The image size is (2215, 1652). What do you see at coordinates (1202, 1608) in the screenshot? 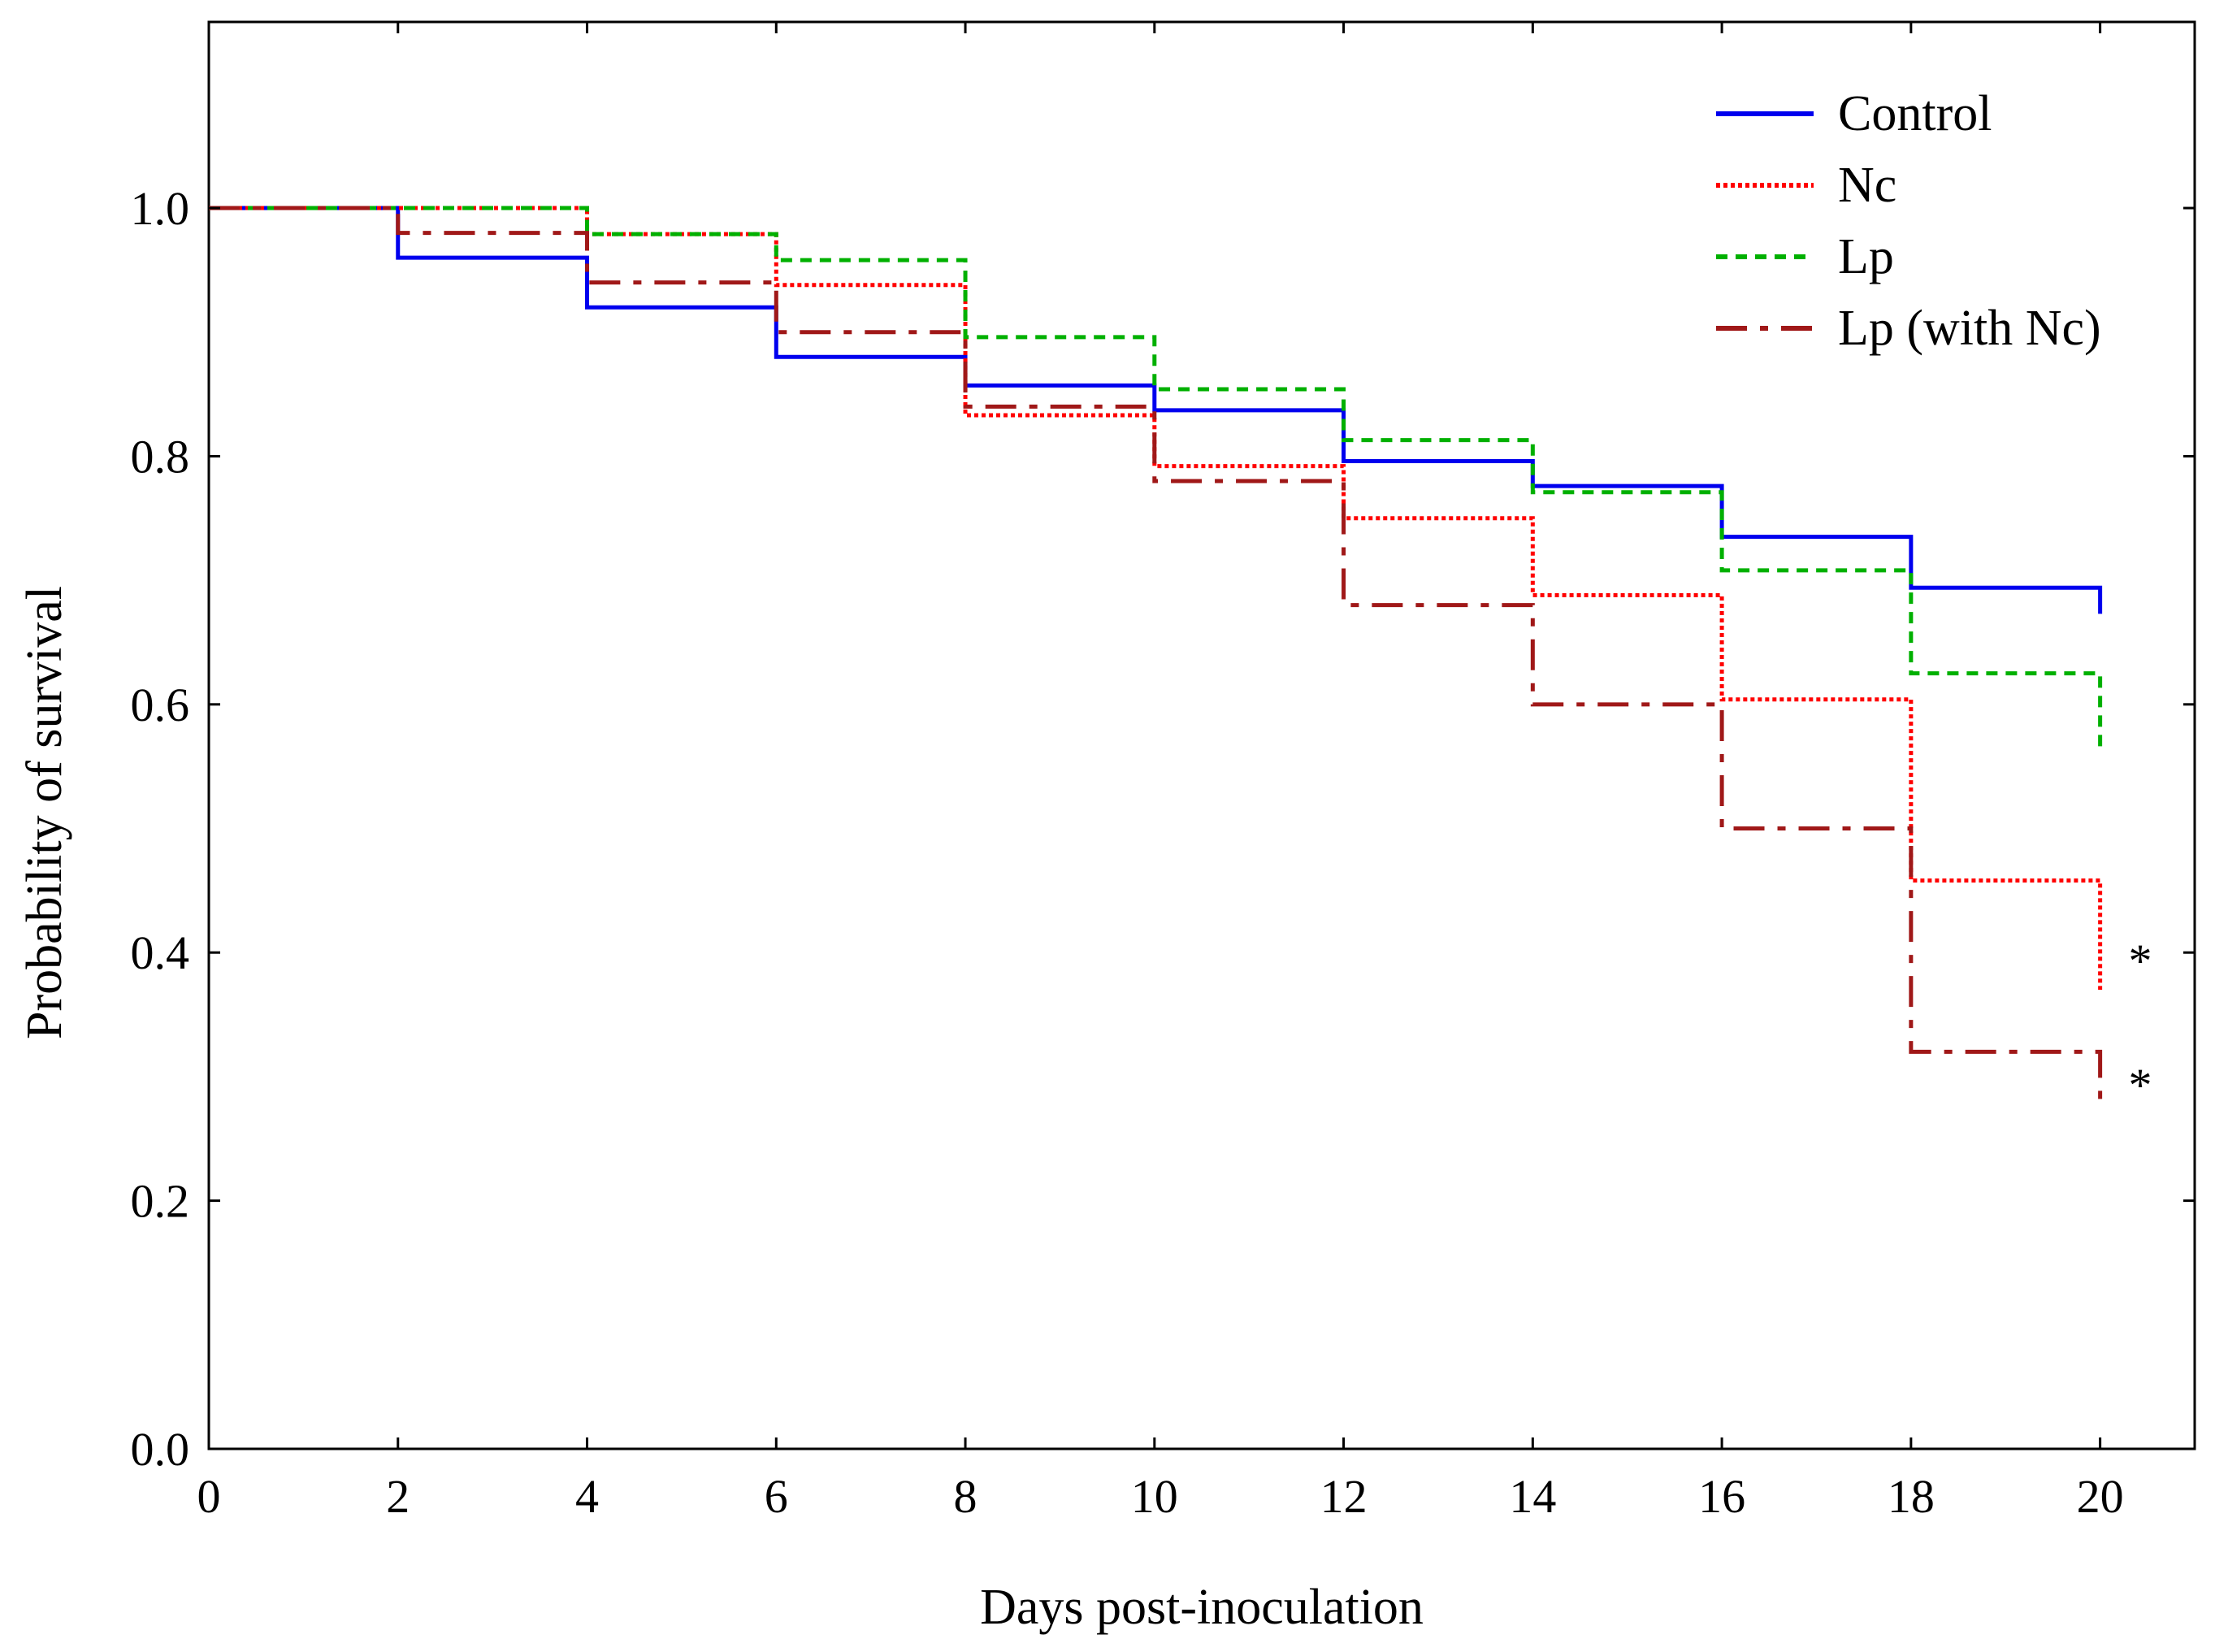
I see `x-axis-title: Days post-inoculation` at bounding box center [1202, 1608].